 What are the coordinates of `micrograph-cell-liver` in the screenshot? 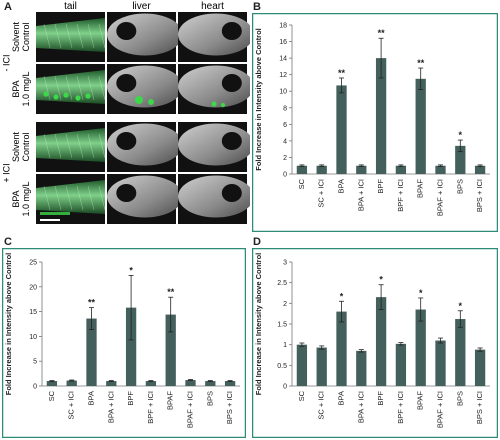 It's located at (145, 89).